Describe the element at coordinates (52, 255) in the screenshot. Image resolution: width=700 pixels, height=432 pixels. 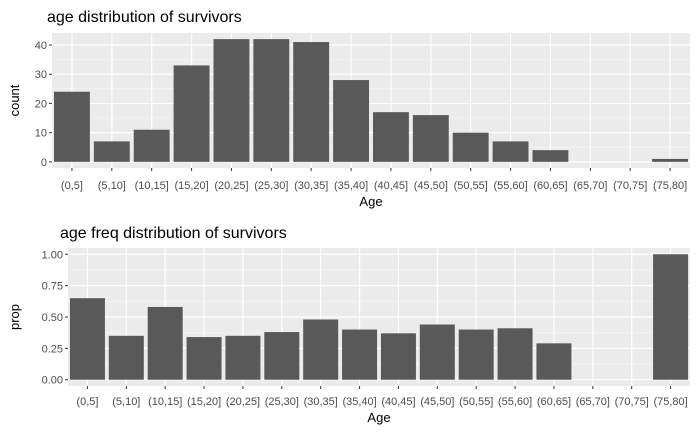
I see `y-tick-label: 1.00` at that location.